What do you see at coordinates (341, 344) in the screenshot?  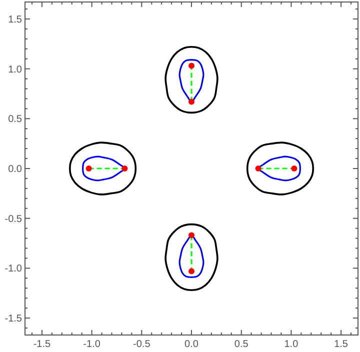 I see `x-tick-label: 1.5` at bounding box center [341, 344].